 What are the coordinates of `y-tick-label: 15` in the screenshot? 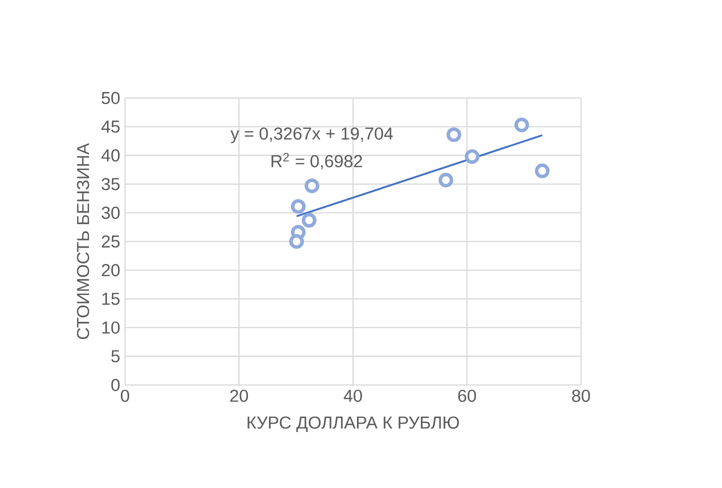 It's located at (111, 298).